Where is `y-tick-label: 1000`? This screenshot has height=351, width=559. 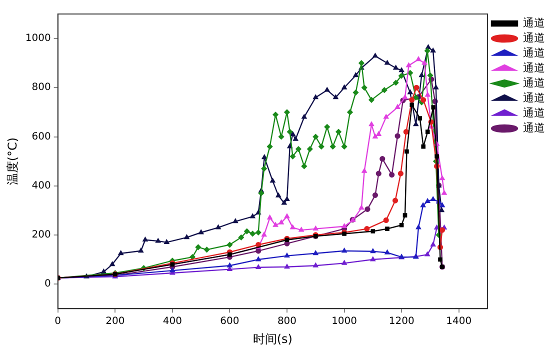 y-tick-label: 1000 is located at coordinates (38, 38).